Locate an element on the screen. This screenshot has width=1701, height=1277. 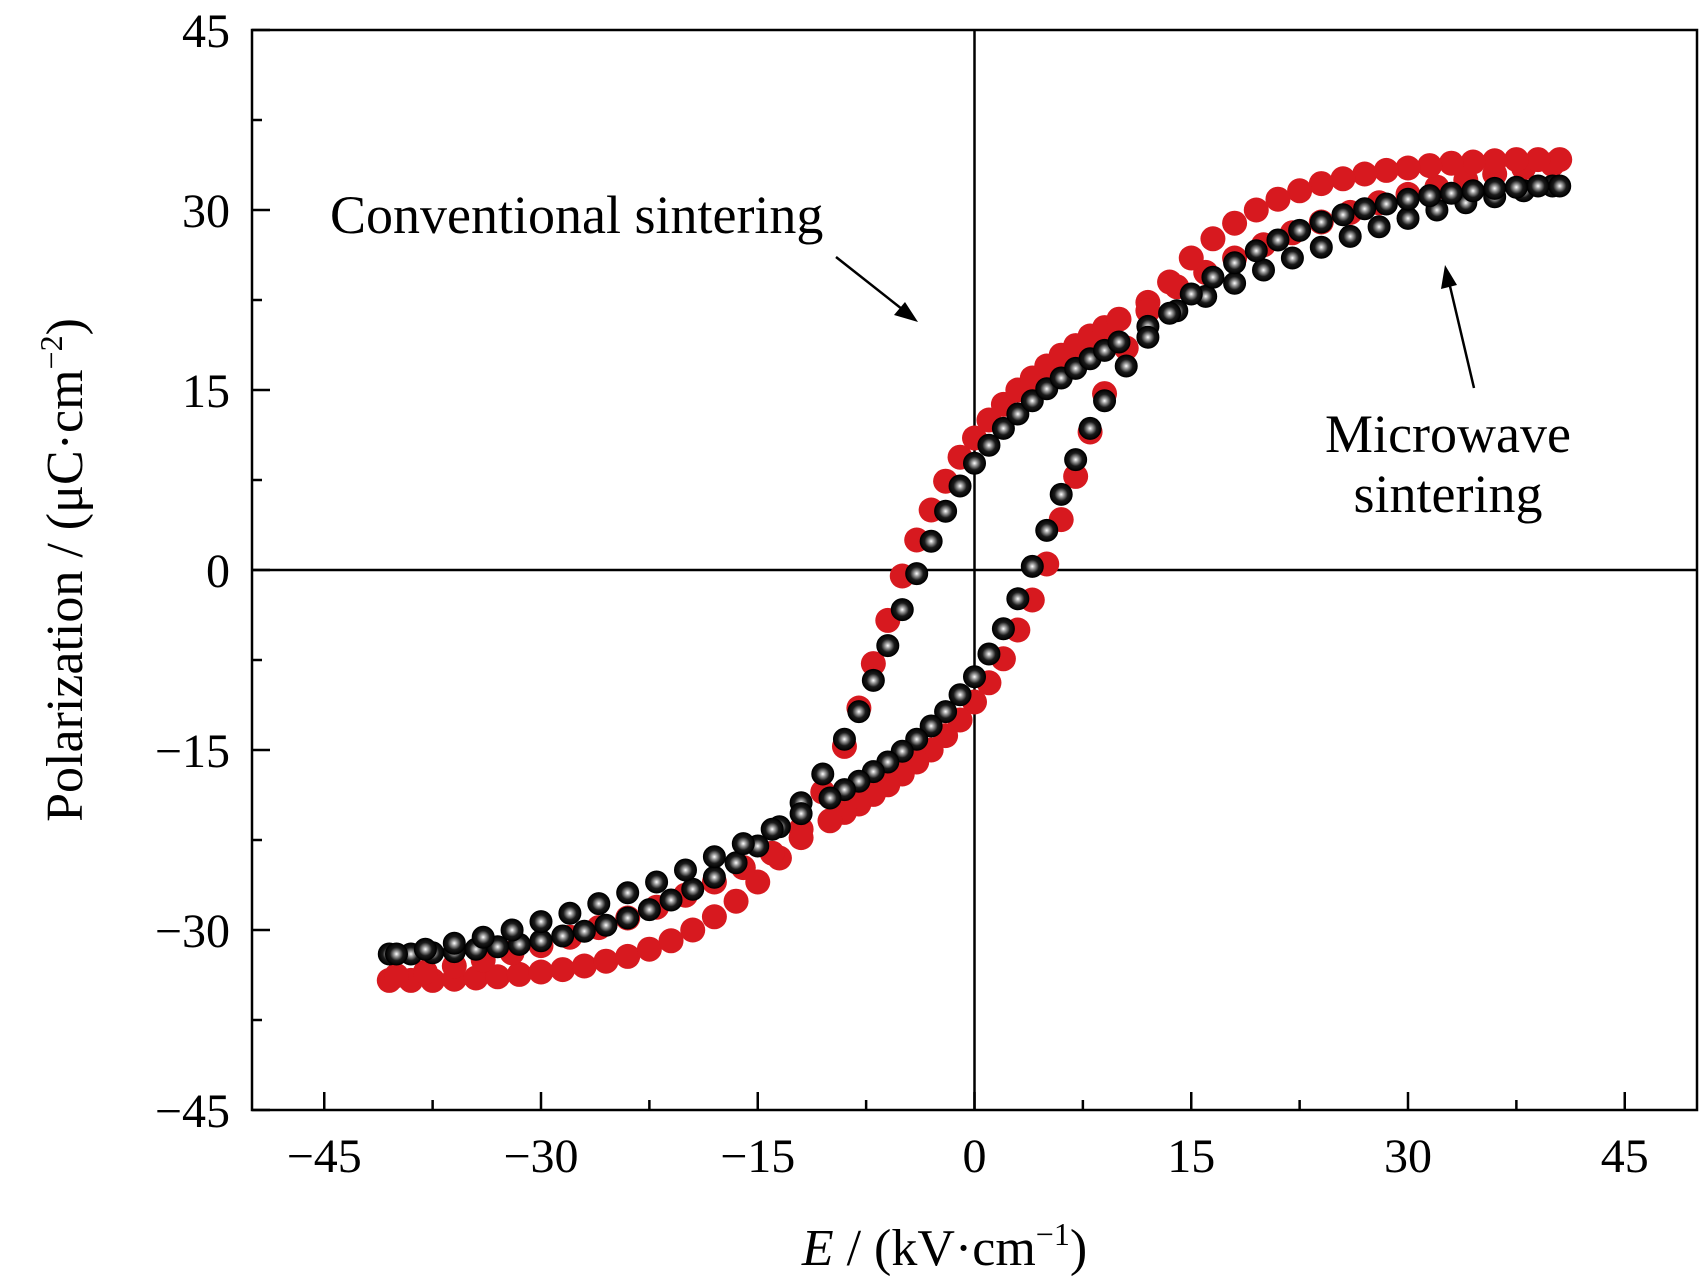
x-axis-label-unit: / (kV·cm is located at coordinates (935, 1248).